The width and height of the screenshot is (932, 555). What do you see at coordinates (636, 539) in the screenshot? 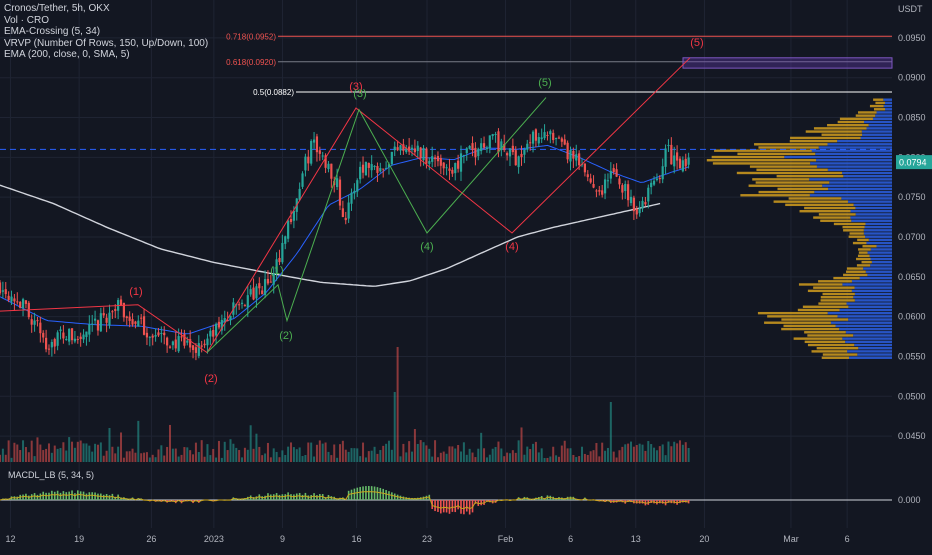
I see `time-tick-label: 13` at bounding box center [636, 539].